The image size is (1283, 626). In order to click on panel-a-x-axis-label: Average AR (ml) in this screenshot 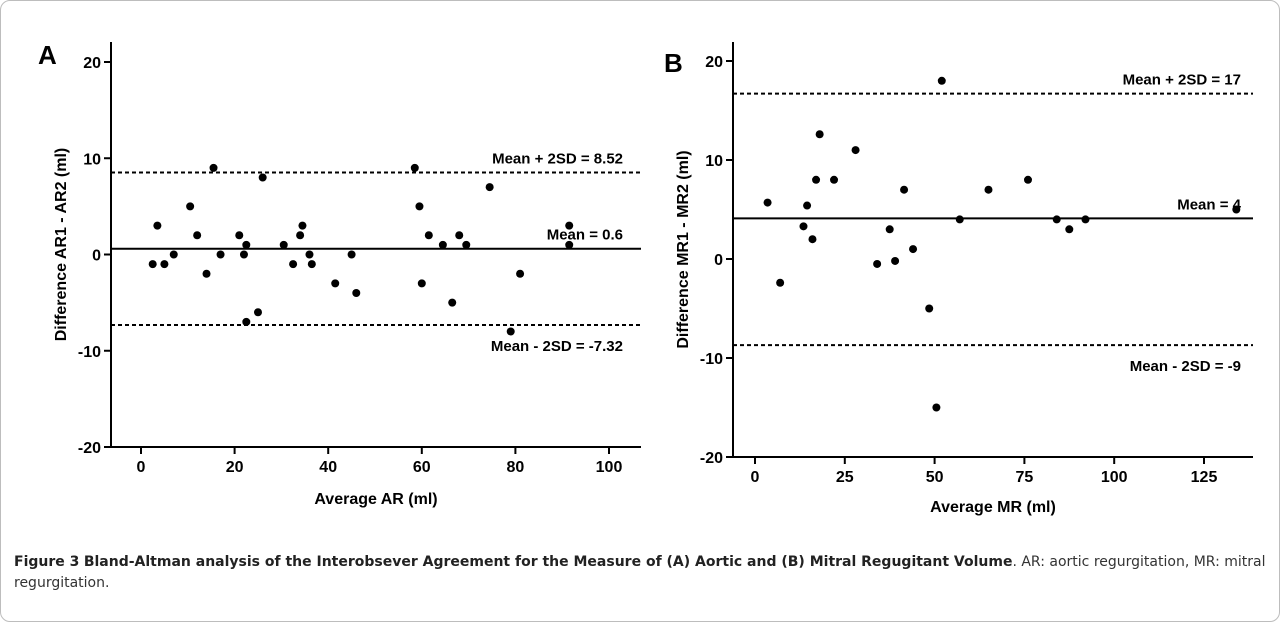, I will do `click(375, 499)`.